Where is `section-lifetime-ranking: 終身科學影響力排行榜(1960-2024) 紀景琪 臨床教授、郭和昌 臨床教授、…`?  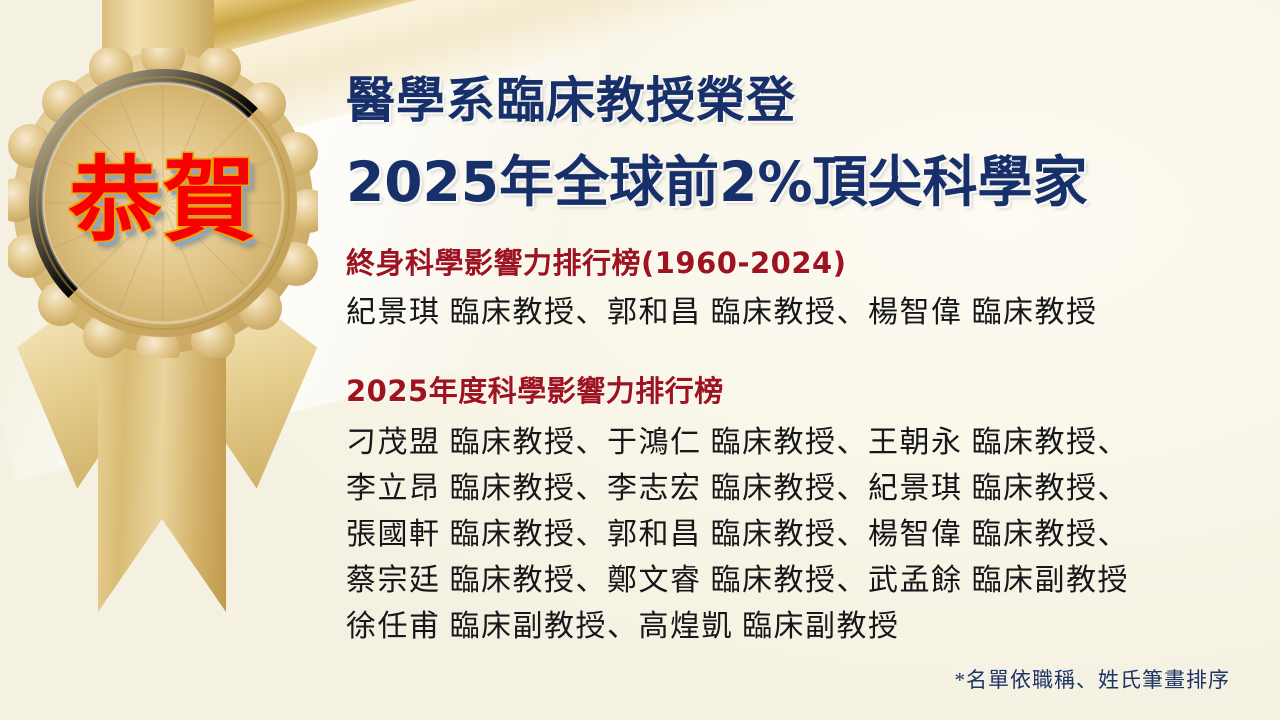 section-lifetime-ranking: 終身科學影響力排行榜(1960-2024) 紀景琪 臨床教授、郭和昌 臨床教授、… is located at coordinates (786, 288).